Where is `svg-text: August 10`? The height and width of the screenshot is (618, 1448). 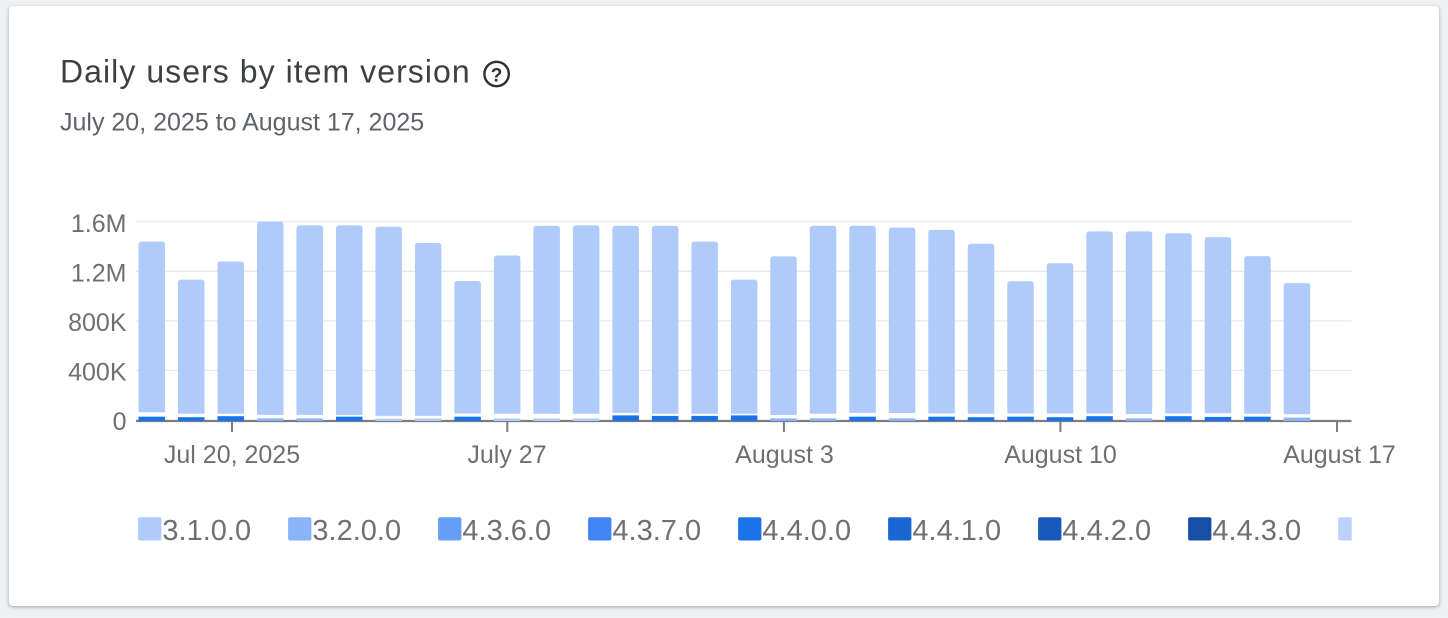
svg-text: August 10 is located at coordinates (1060, 455).